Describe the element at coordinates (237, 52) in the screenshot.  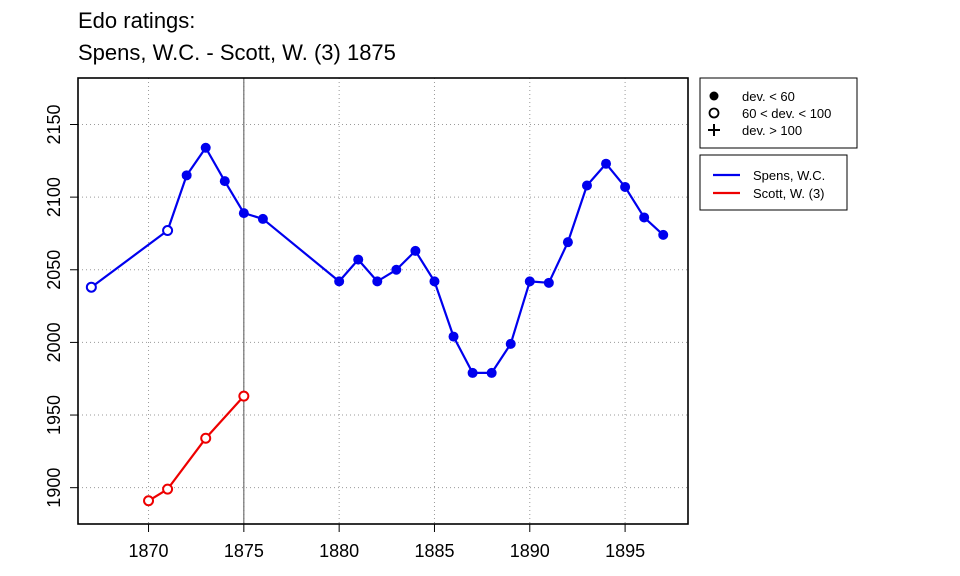
I see `chart-title-line-2: Spens, W.C. - Scott, W. (3) 1875` at that location.